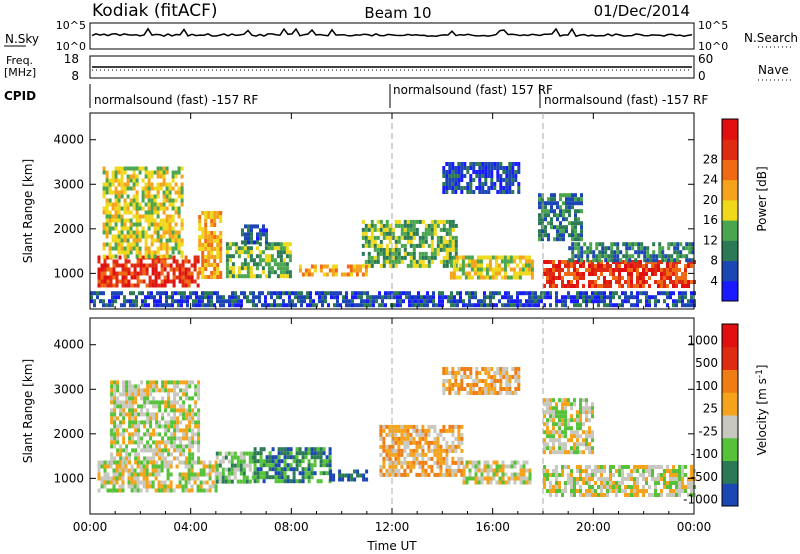  What do you see at coordinates (713, 46) in the screenshot?
I see `nsearch-tick-bottom: 10^0` at bounding box center [713, 46].